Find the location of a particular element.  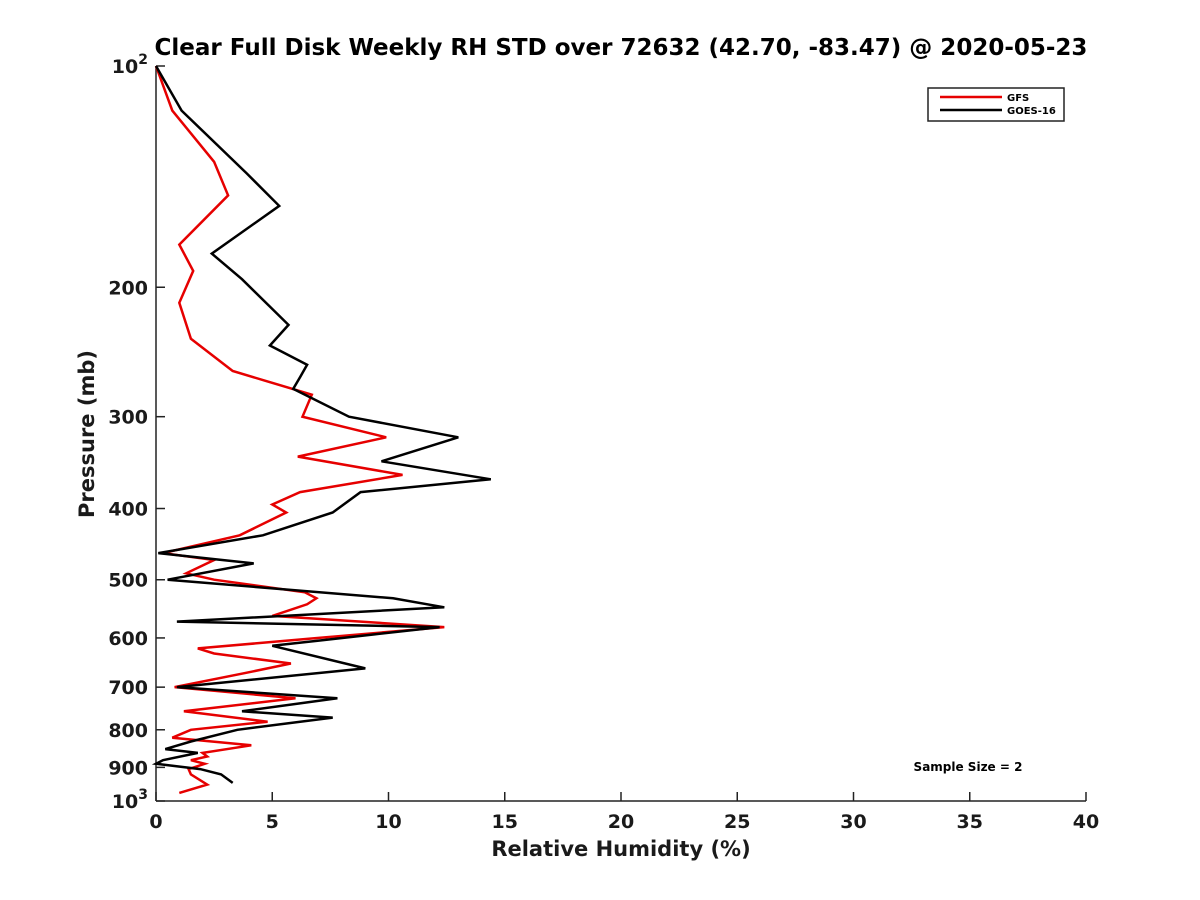

x-tick-label: 10 is located at coordinates (388, 822).